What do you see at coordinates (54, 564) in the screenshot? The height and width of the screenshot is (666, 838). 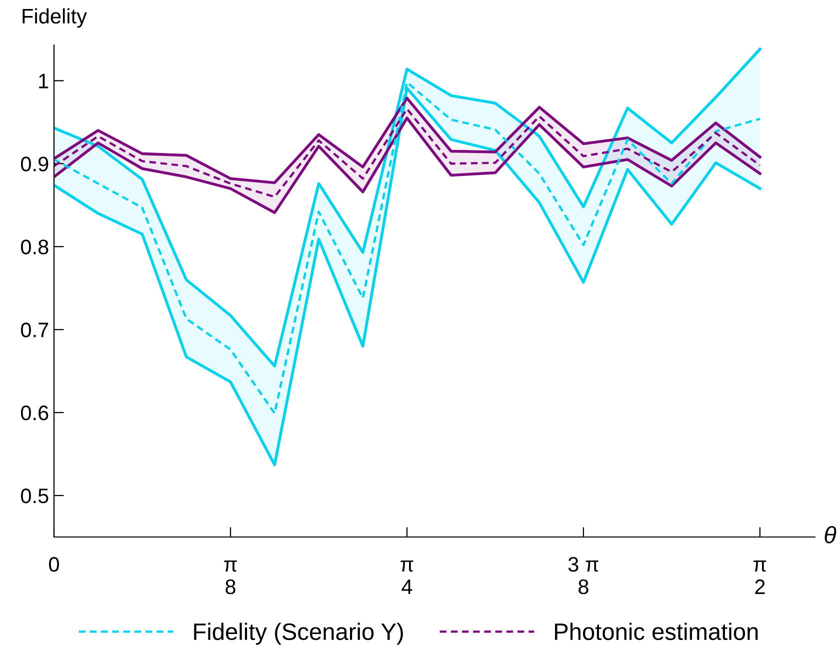 I see `x-tick-label: 0` at bounding box center [54, 564].